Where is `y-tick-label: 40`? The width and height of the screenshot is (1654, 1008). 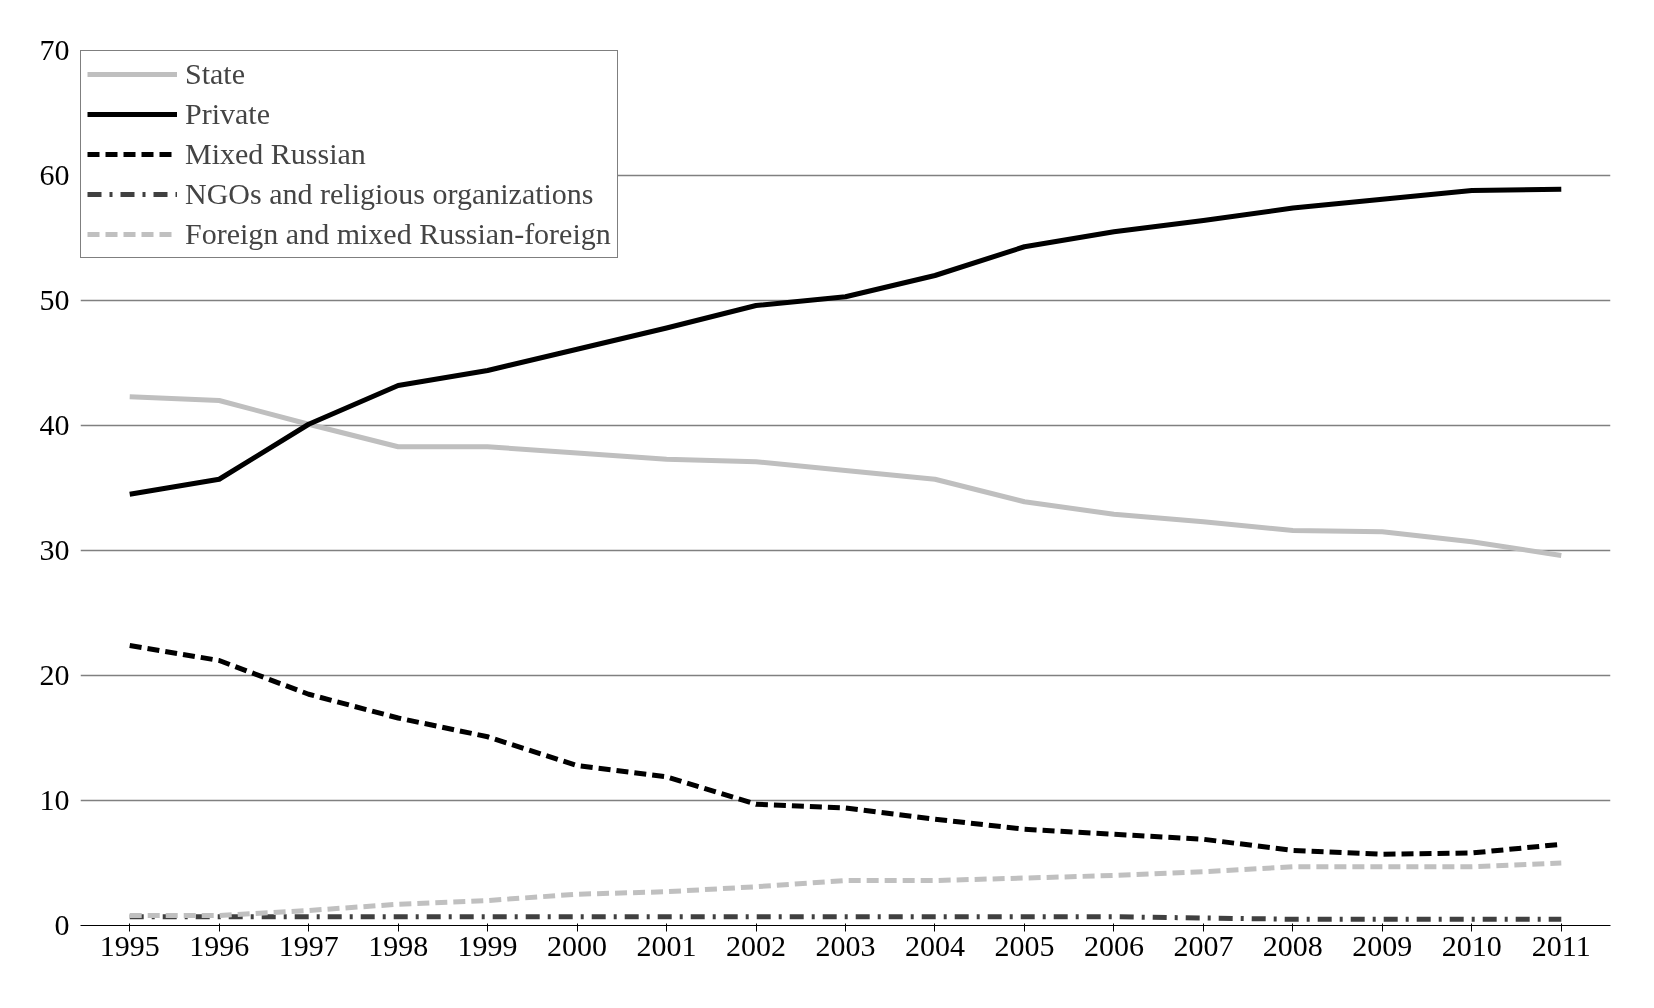
y-tick-label: 40 is located at coordinates (54, 424).